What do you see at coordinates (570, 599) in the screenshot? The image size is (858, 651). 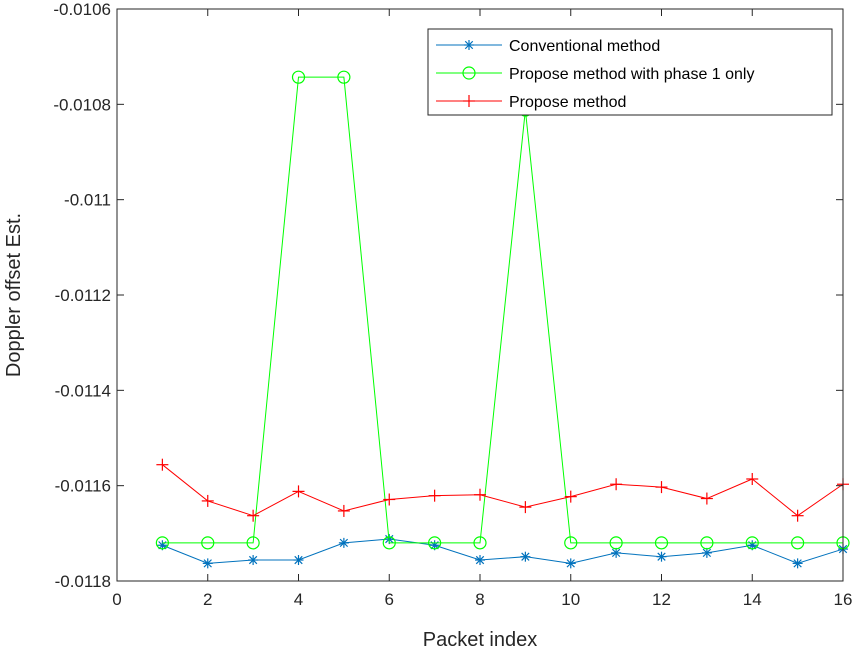 I see `x-tick-label: 10` at bounding box center [570, 599].